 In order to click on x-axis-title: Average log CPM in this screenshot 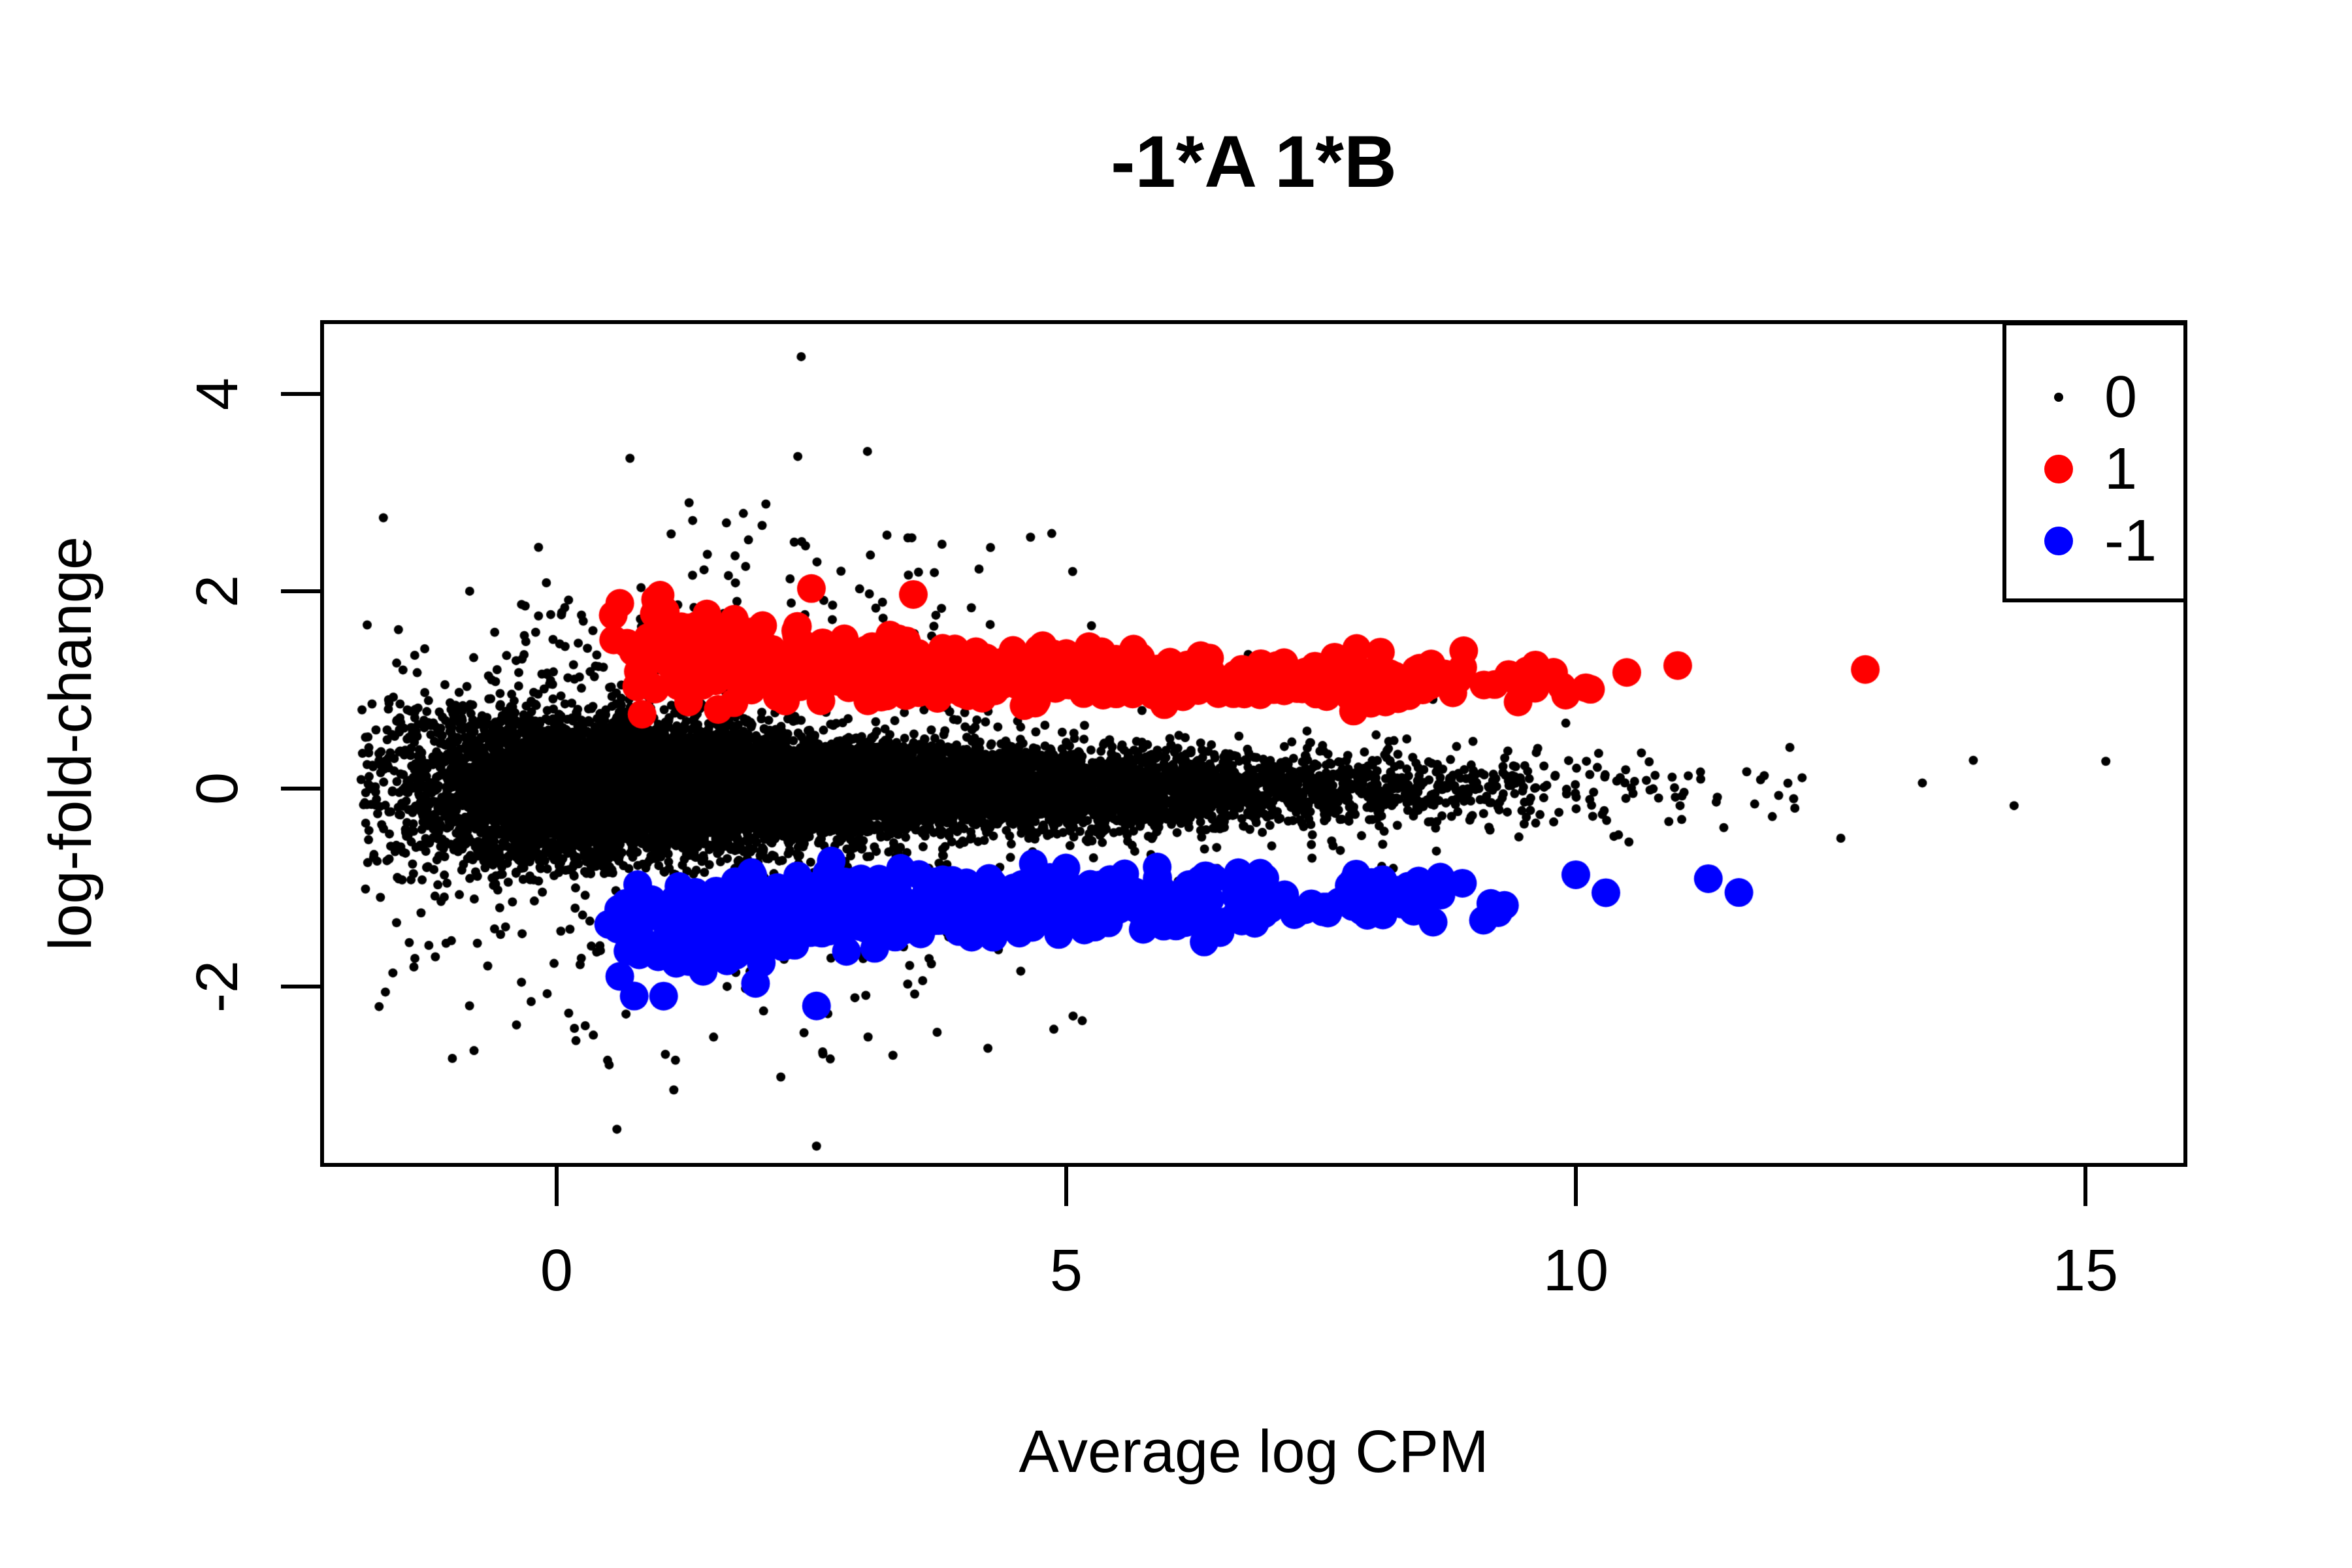, I will do `click(1254, 1451)`.